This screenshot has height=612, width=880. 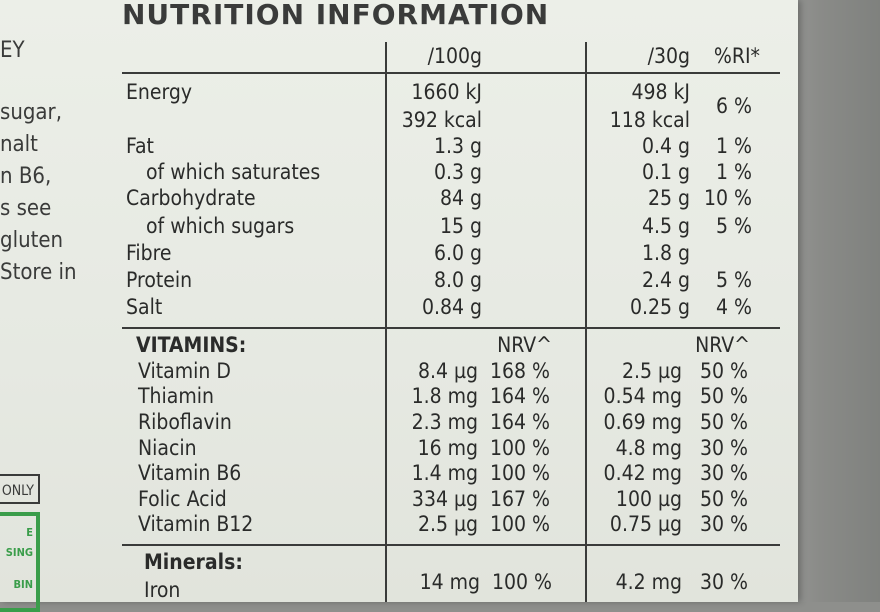 I want to click on vitamin-per-100g: 2.3 mg, so click(x=444, y=422).